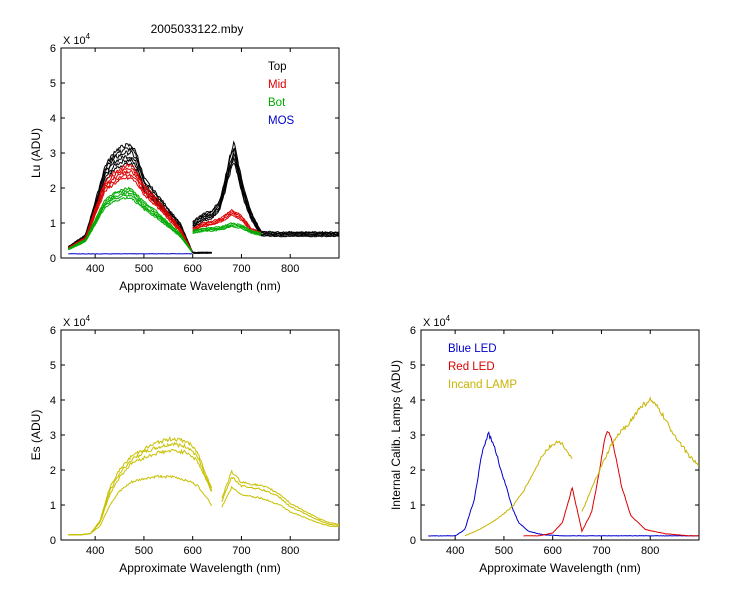 Image resolution: width=750 pixels, height=600 pixels. Describe the element at coordinates (396, 435) in the screenshot. I see `y-axis-label: Internal Calib. Lamps (ADU)` at that location.